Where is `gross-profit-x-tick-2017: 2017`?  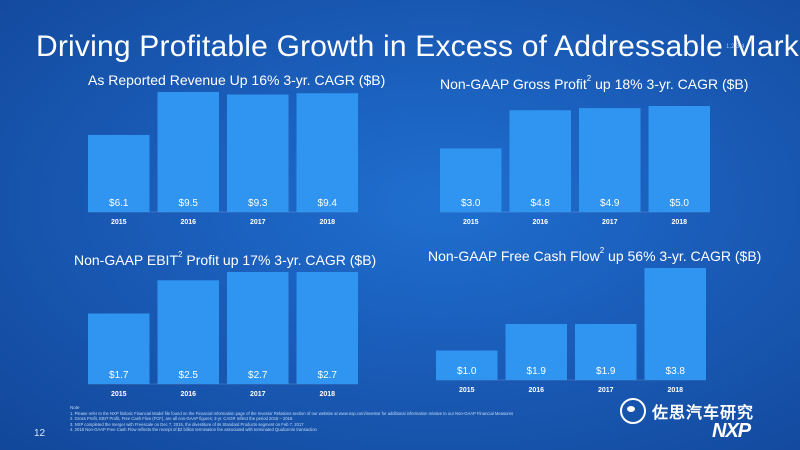
gross-profit-x-tick-2017: 2017 is located at coordinates (610, 222).